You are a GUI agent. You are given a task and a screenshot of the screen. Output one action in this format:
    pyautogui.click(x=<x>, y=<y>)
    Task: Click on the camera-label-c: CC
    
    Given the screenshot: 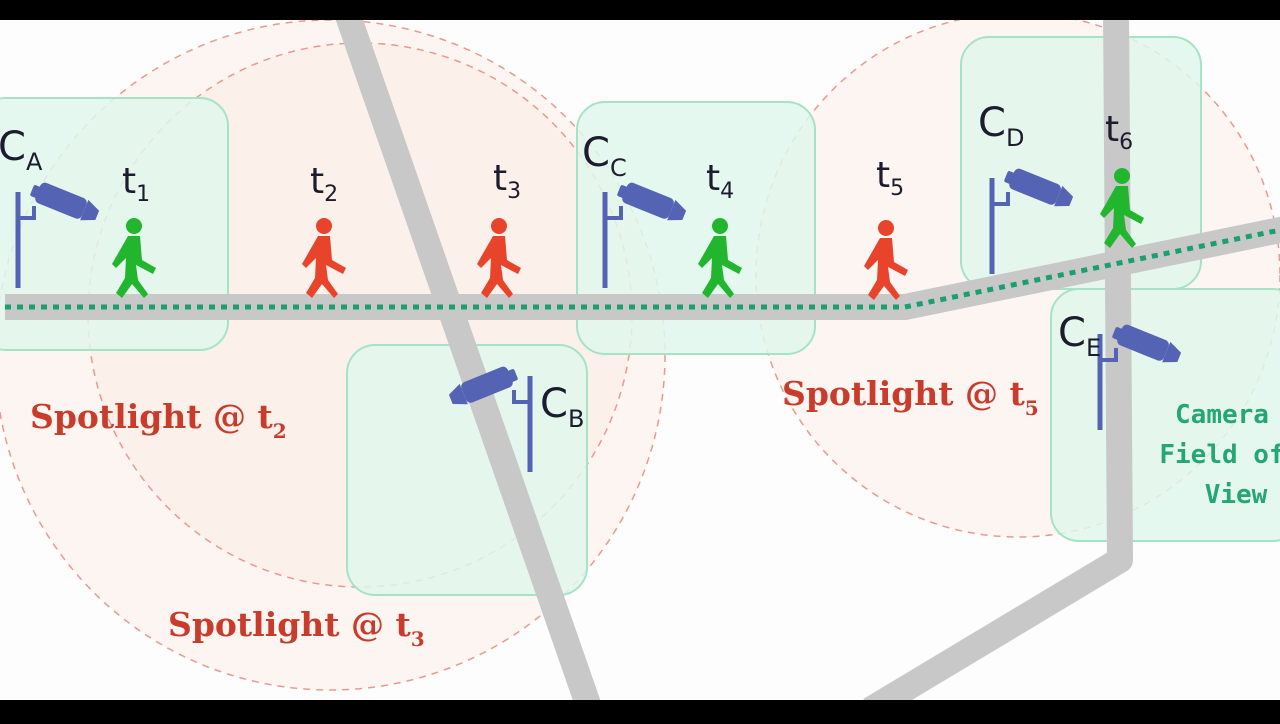 What is the action you would take?
    pyautogui.click(x=604, y=156)
    